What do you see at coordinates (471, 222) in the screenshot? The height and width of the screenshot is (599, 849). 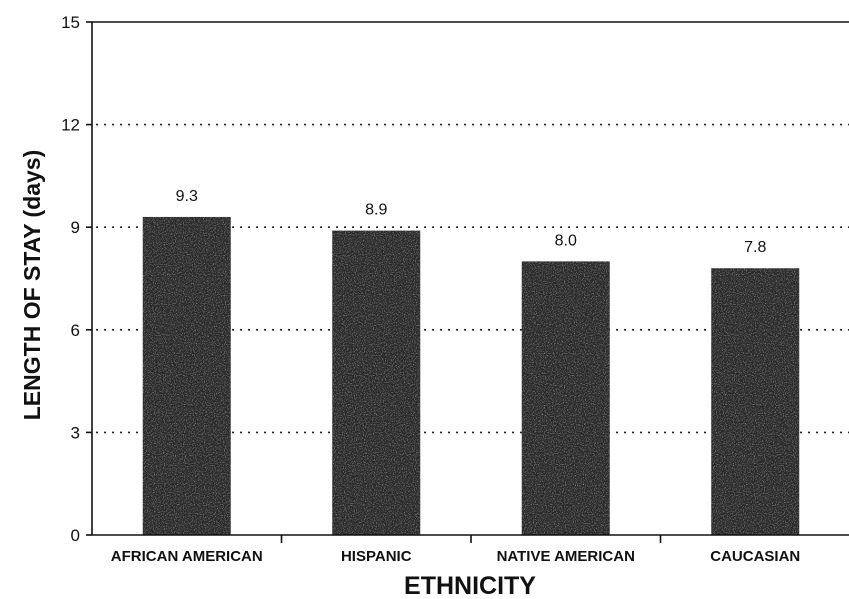 I see `value-labels: 9.3 8.9 8.0 7.8` at bounding box center [471, 222].